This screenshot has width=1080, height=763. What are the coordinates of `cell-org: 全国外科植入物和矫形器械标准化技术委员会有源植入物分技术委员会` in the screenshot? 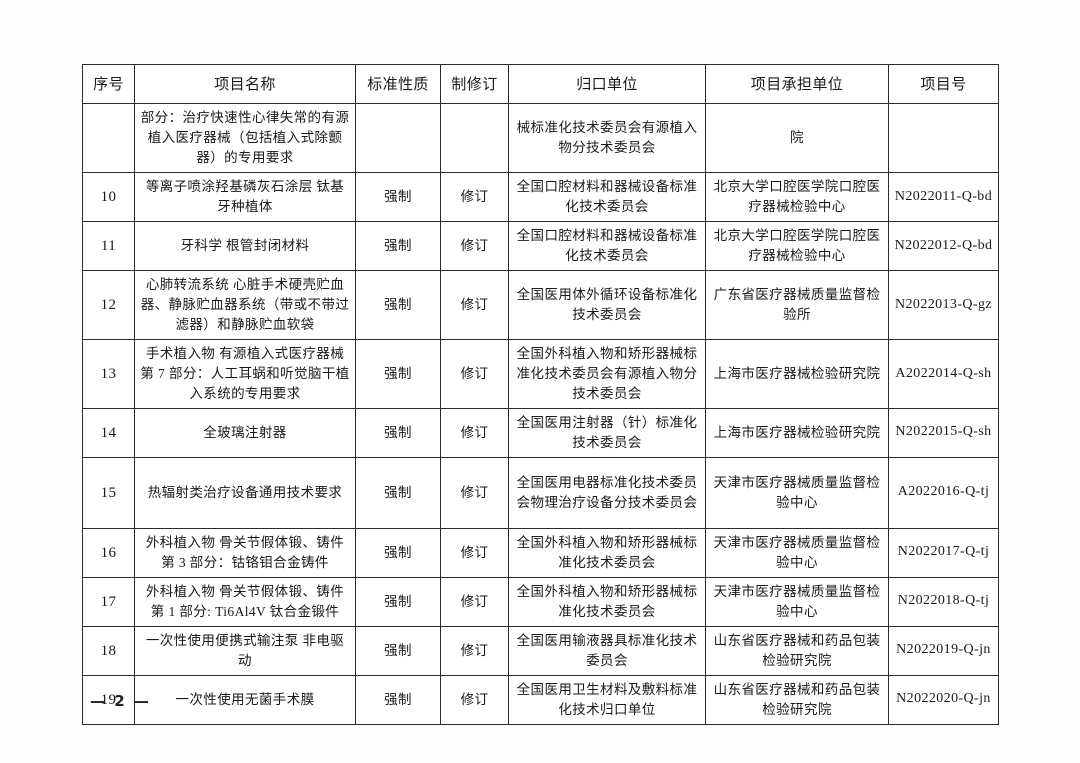 It's located at (607, 373).